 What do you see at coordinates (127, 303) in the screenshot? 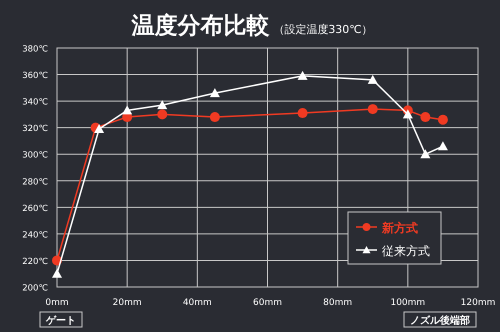
I see `x-tick-label: 20mm` at bounding box center [127, 303].